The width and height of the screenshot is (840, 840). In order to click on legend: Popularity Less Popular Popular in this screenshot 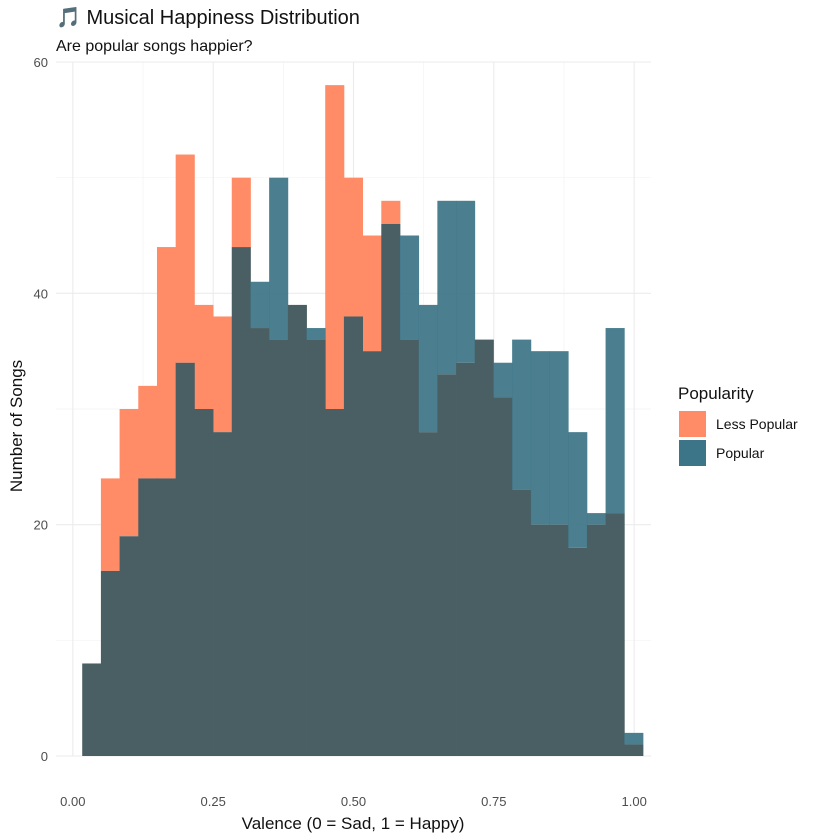, I will do `click(738, 425)`.